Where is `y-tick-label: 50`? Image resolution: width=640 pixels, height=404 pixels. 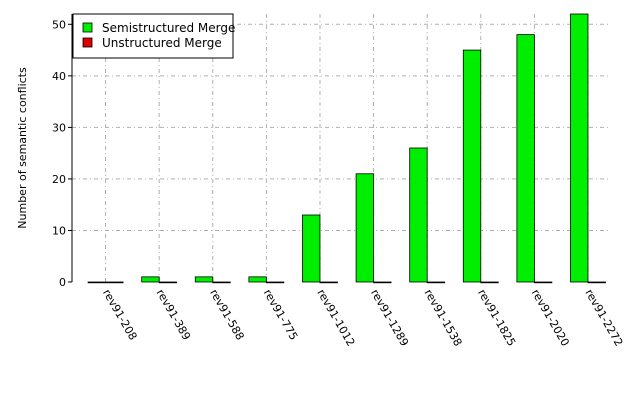
y-tick-label: 50 is located at coordinates (59, 24).